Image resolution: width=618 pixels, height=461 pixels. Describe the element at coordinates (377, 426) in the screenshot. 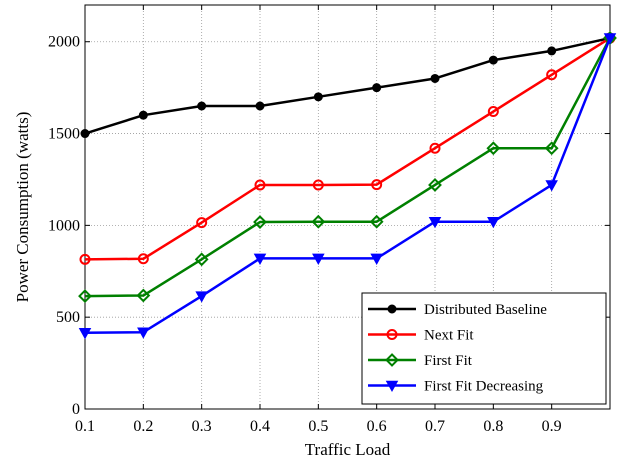

I see `x-tick-label: 0.6` at that location.